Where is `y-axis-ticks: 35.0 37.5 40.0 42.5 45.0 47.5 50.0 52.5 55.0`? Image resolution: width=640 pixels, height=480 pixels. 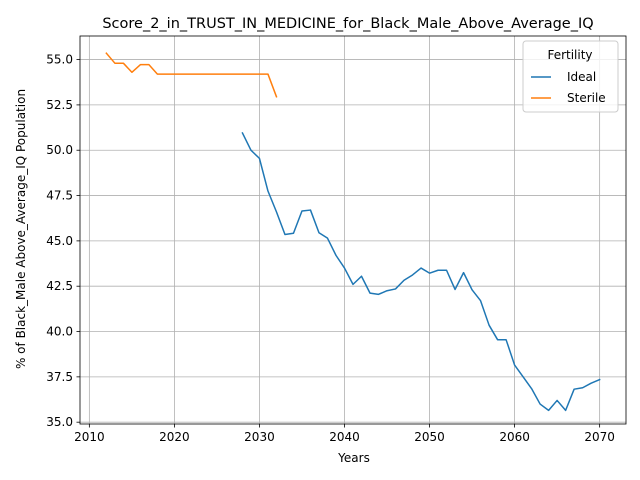 y-axis-ticks: 35.0 37.5 40.0 42.5 45.0 47.5 50.0 52.5 55.0 is located at coordinates (63, 241).